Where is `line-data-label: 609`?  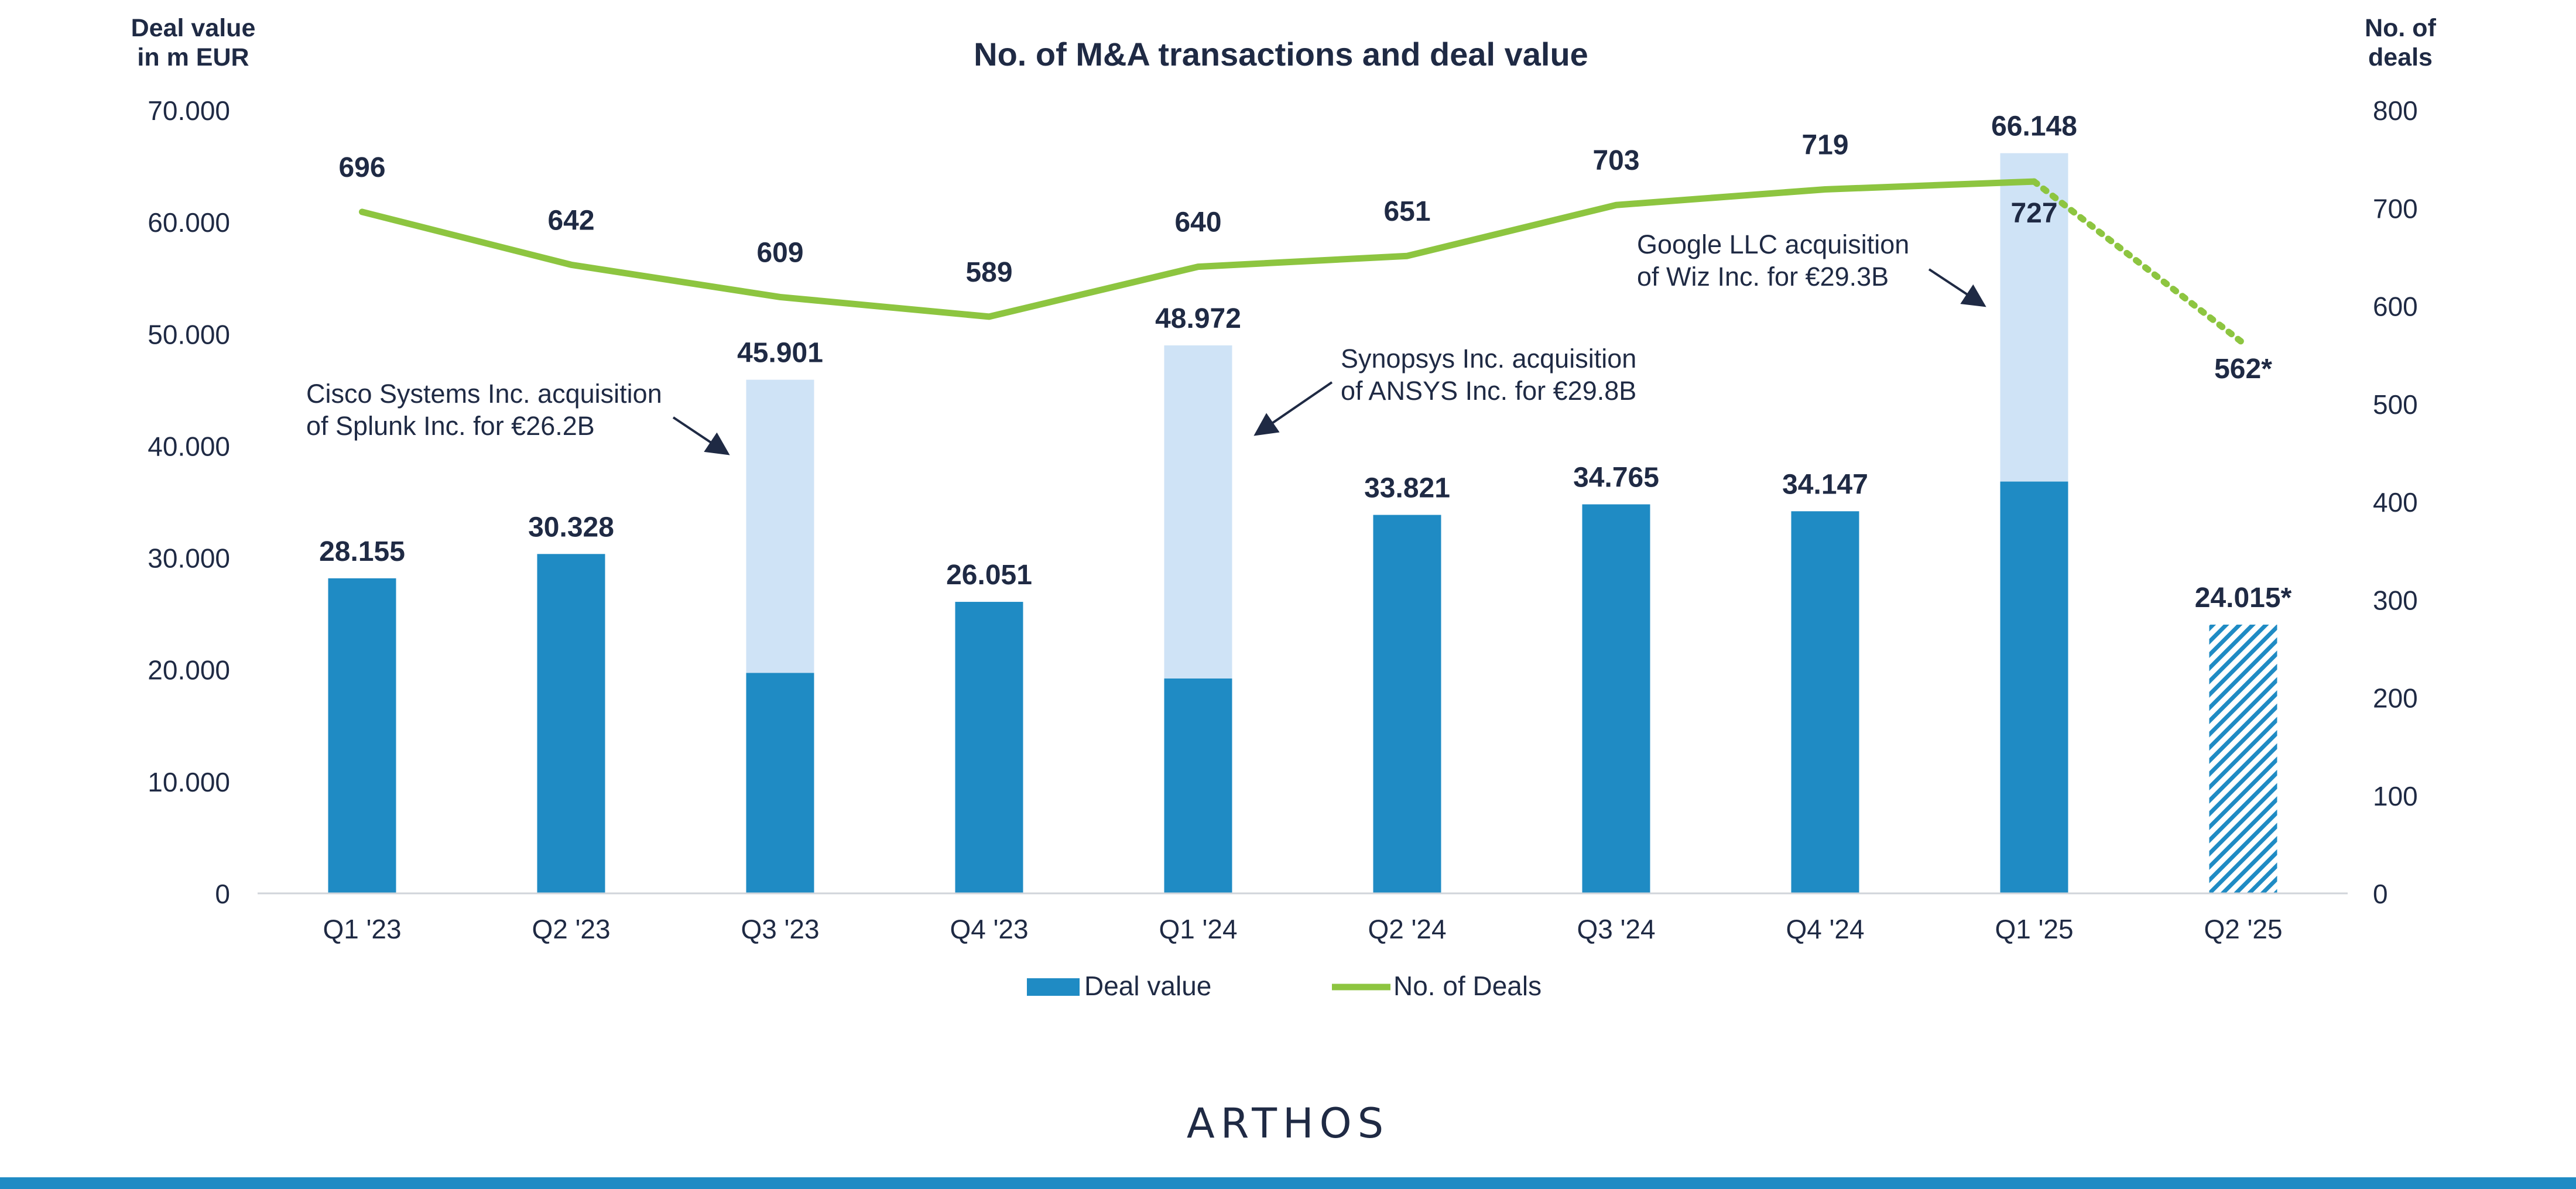 line-data-label: 609 is located at coordinates (779, 252).